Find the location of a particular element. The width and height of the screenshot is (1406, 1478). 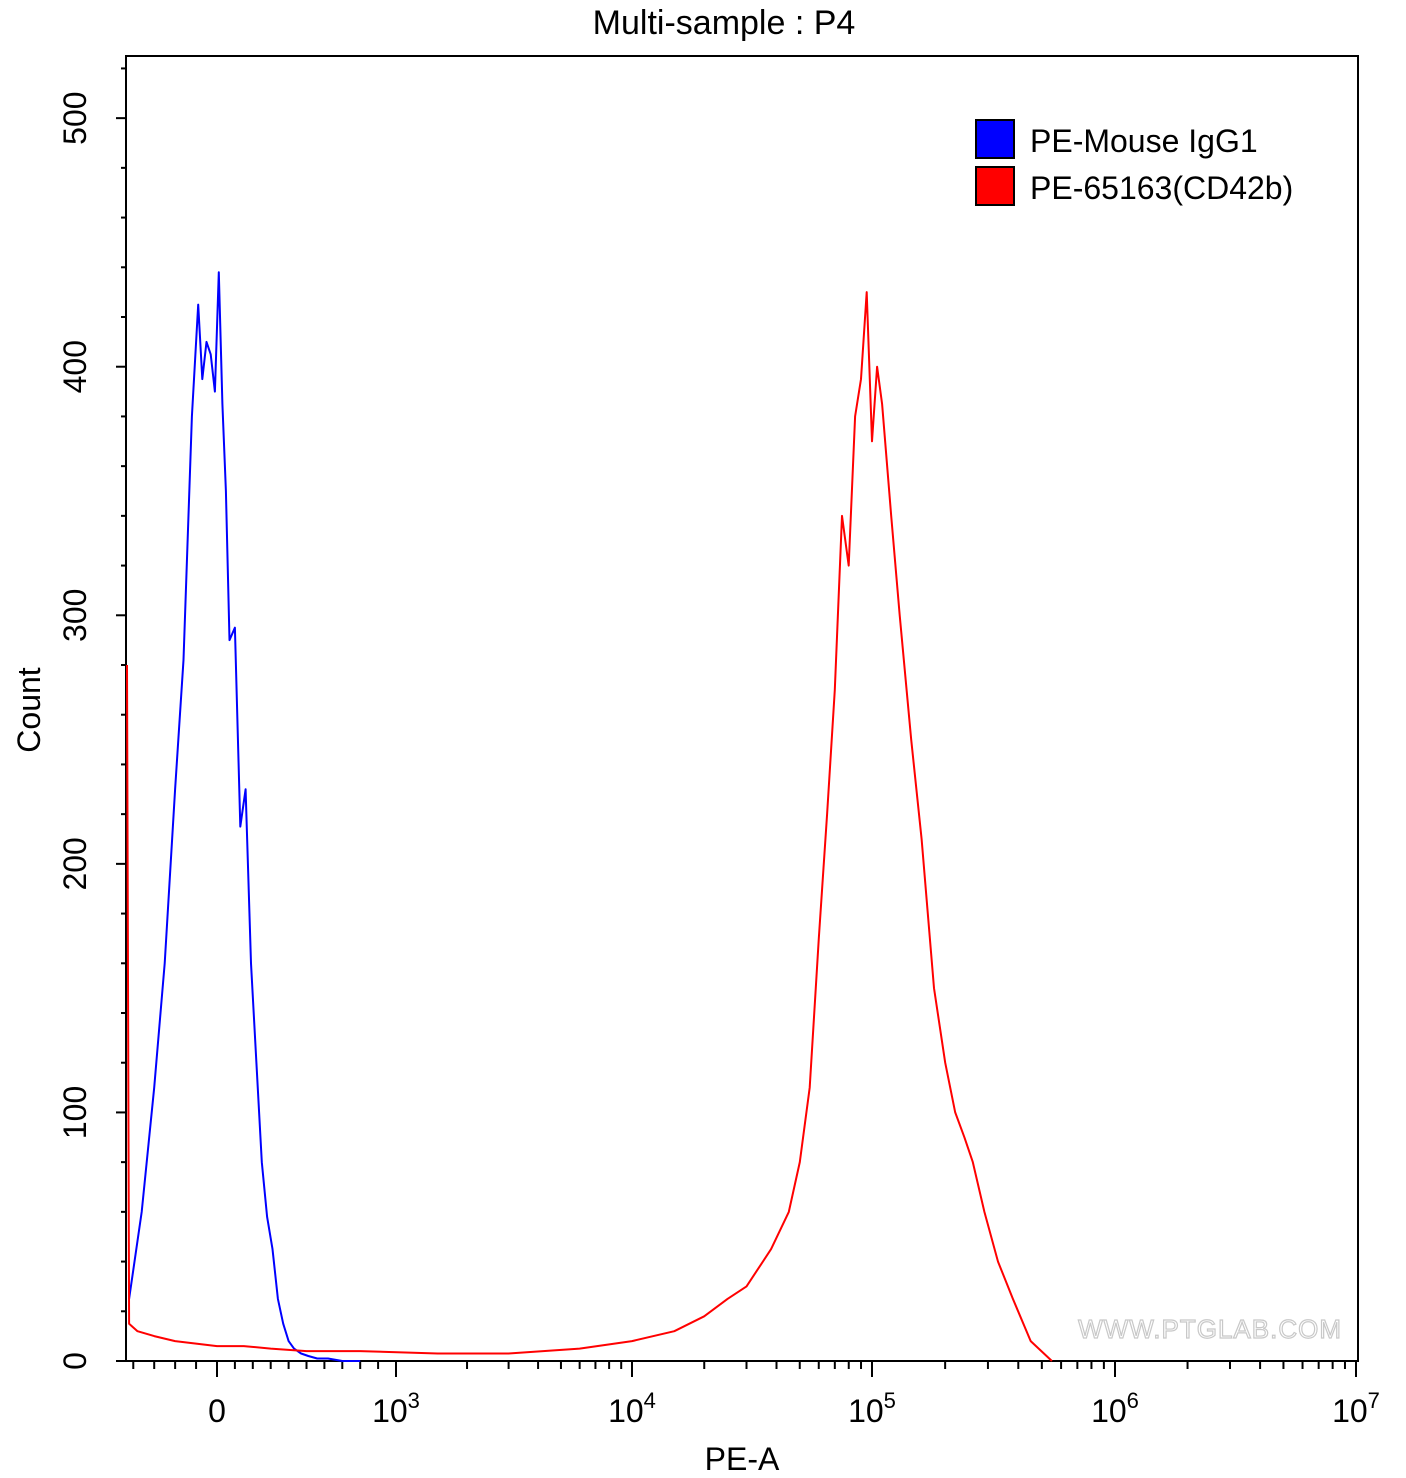

x-tick-label: 10³ is located at coordinates (396, 1408).